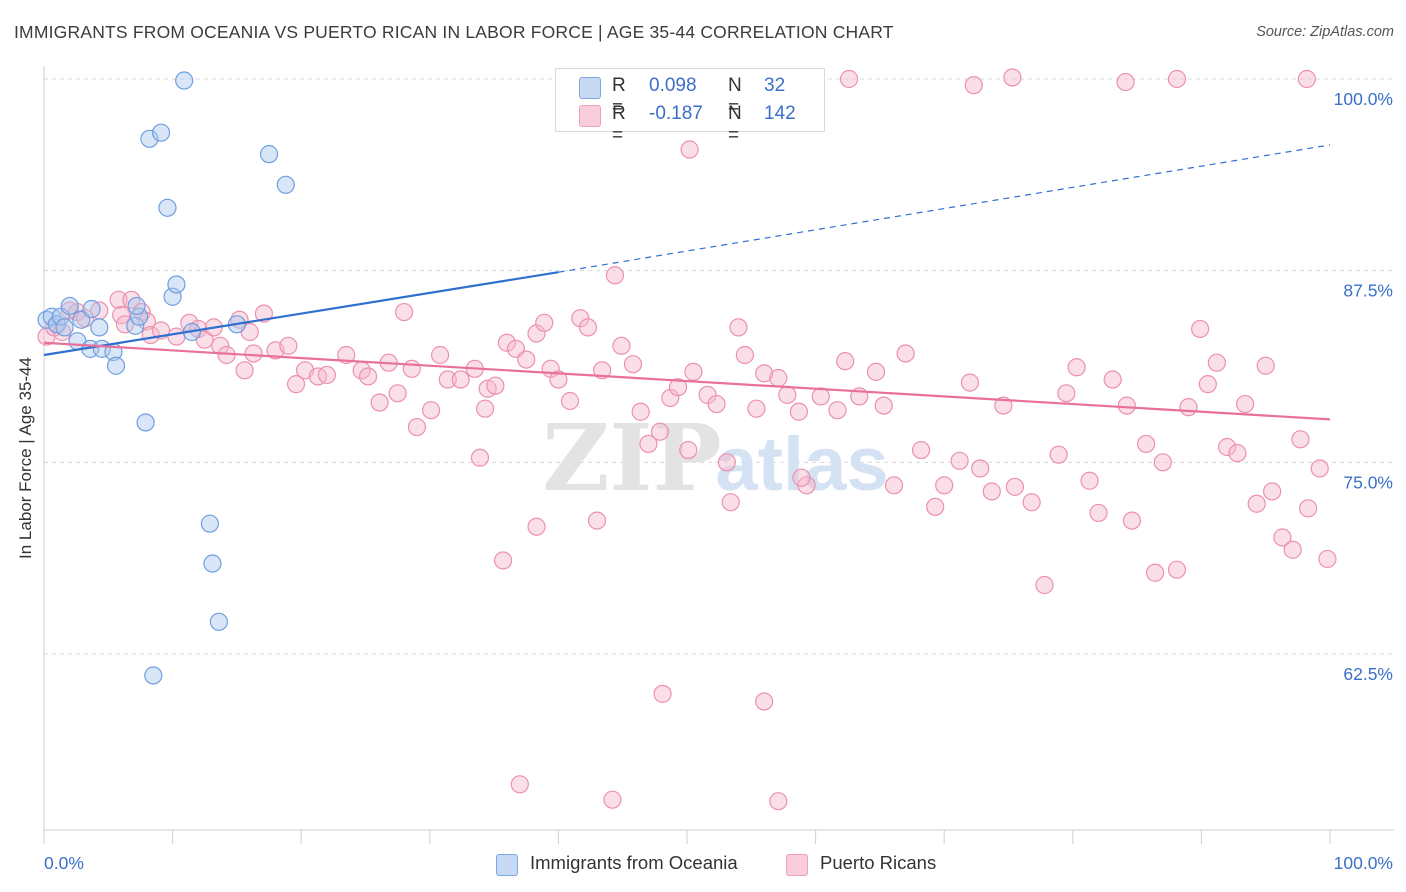  I want to click on trend-line-puerto-rican, so click(687, 381).